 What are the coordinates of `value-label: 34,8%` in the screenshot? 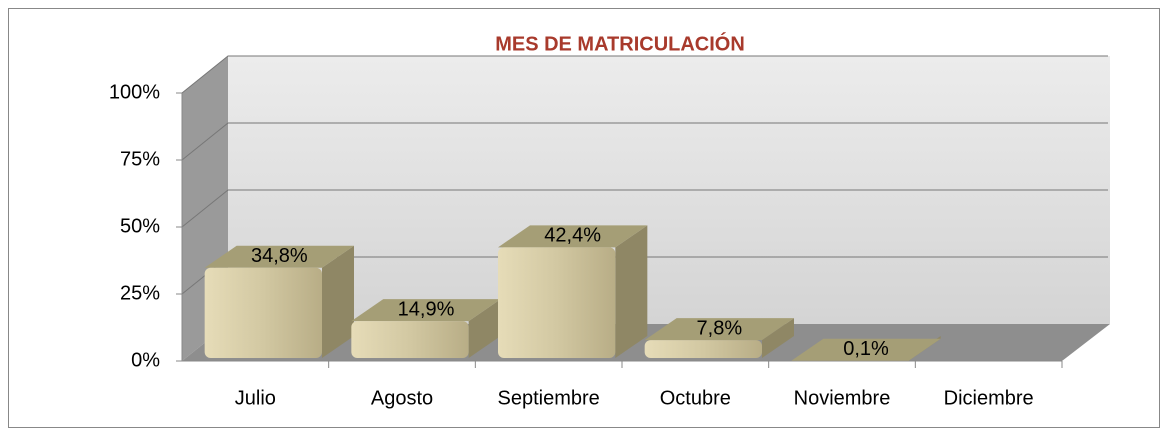 It's located at (279, 256).